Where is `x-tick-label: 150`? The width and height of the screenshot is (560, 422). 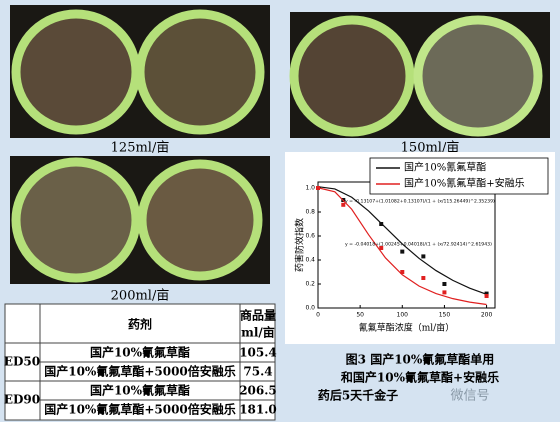
x-tick-label: 150 is located at coordinates (445, 315).